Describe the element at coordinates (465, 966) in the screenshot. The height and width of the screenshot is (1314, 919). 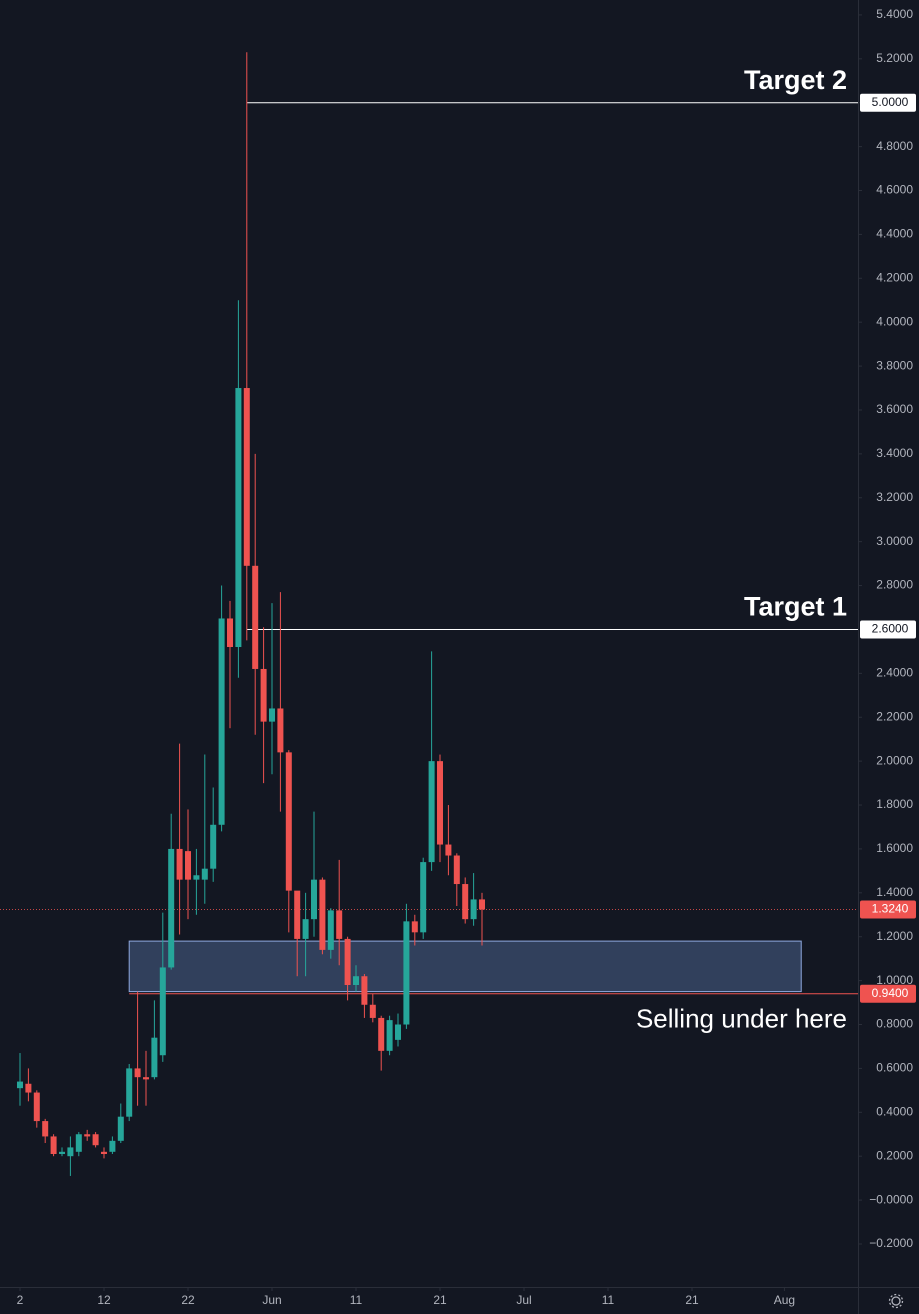
I see `zone` at that location.